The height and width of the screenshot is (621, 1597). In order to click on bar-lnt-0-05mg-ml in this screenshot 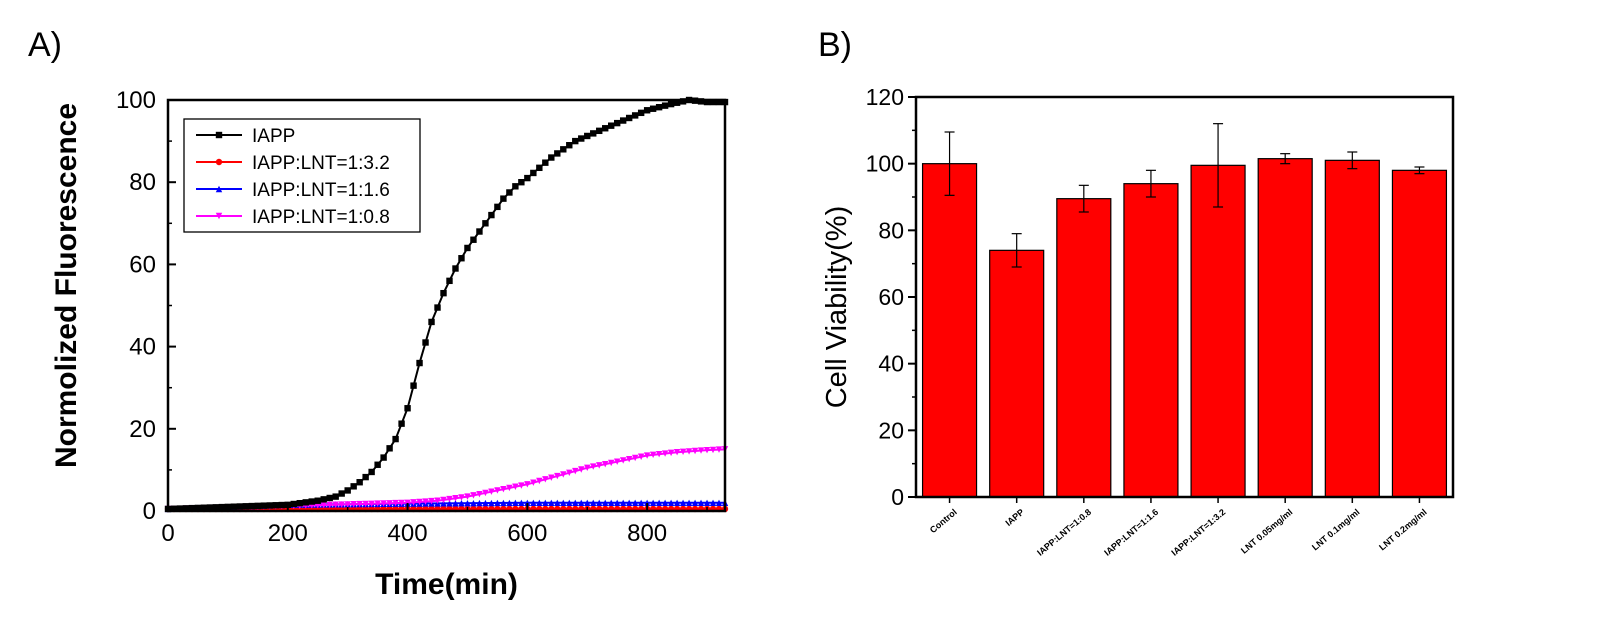, I will do `click(1285, 328)`.